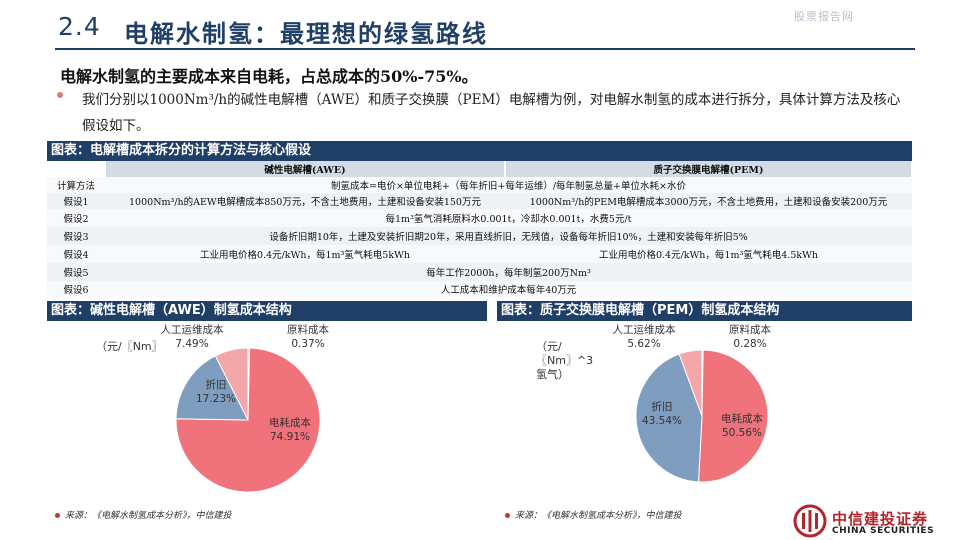 The width and height of the screenshot is (960, 540). What do you see at coordinates (305, 169) in the screenshot?
I see `table-header-cell: 碱性电解槽(AWE)` at bounding box center [305, 169].